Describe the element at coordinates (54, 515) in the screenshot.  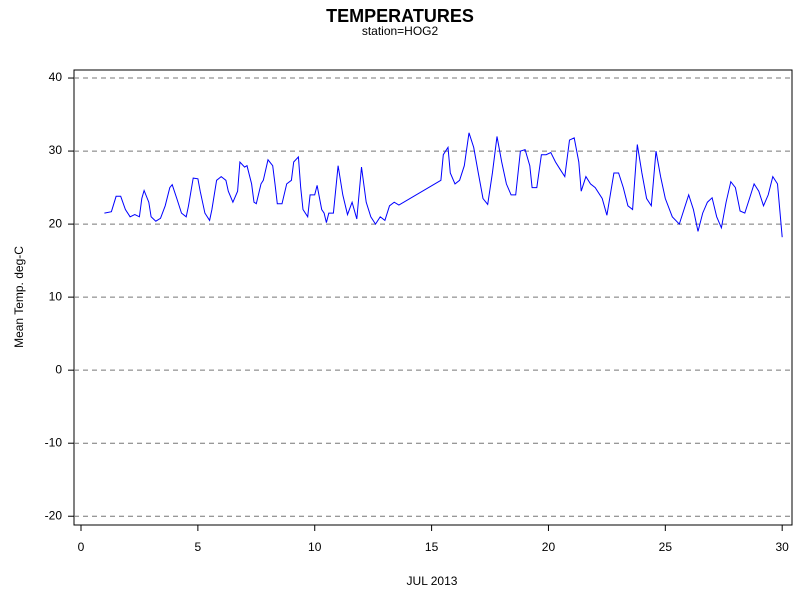
I see `y-tick-label: -20` at that location.